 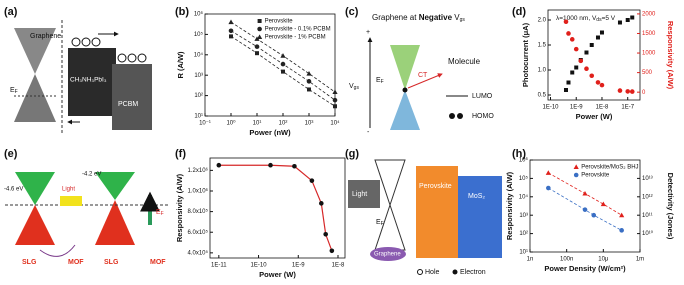 I want to click on y2-tick-label: 2000, so click(x=649, y=14).